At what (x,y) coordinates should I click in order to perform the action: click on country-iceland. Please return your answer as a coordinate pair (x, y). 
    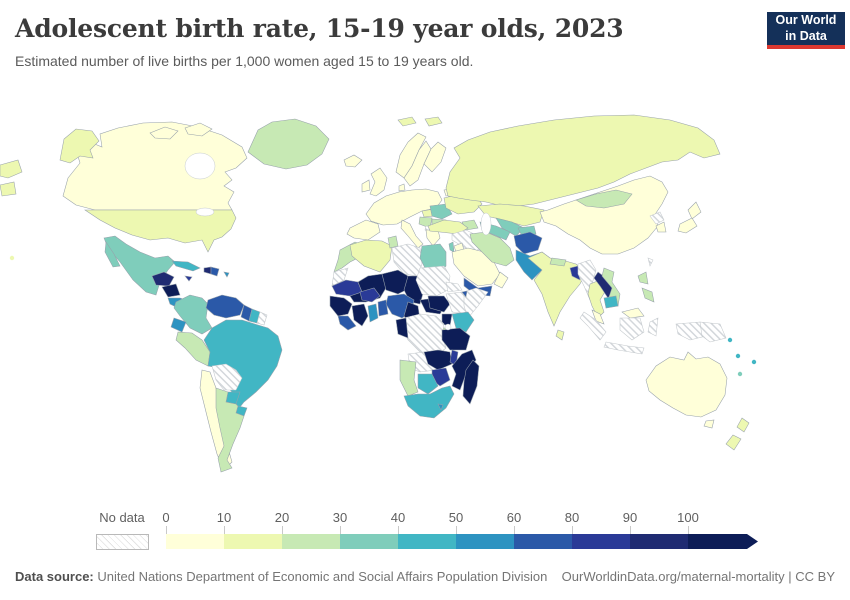
    Looking at the image, I should click on (353, 161).